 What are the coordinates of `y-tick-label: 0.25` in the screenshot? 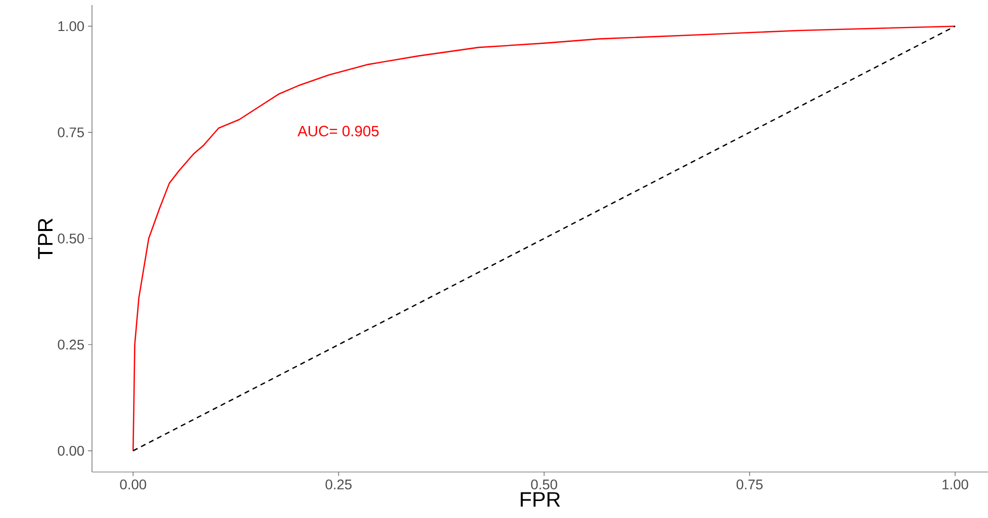 It's located at (71, 345).